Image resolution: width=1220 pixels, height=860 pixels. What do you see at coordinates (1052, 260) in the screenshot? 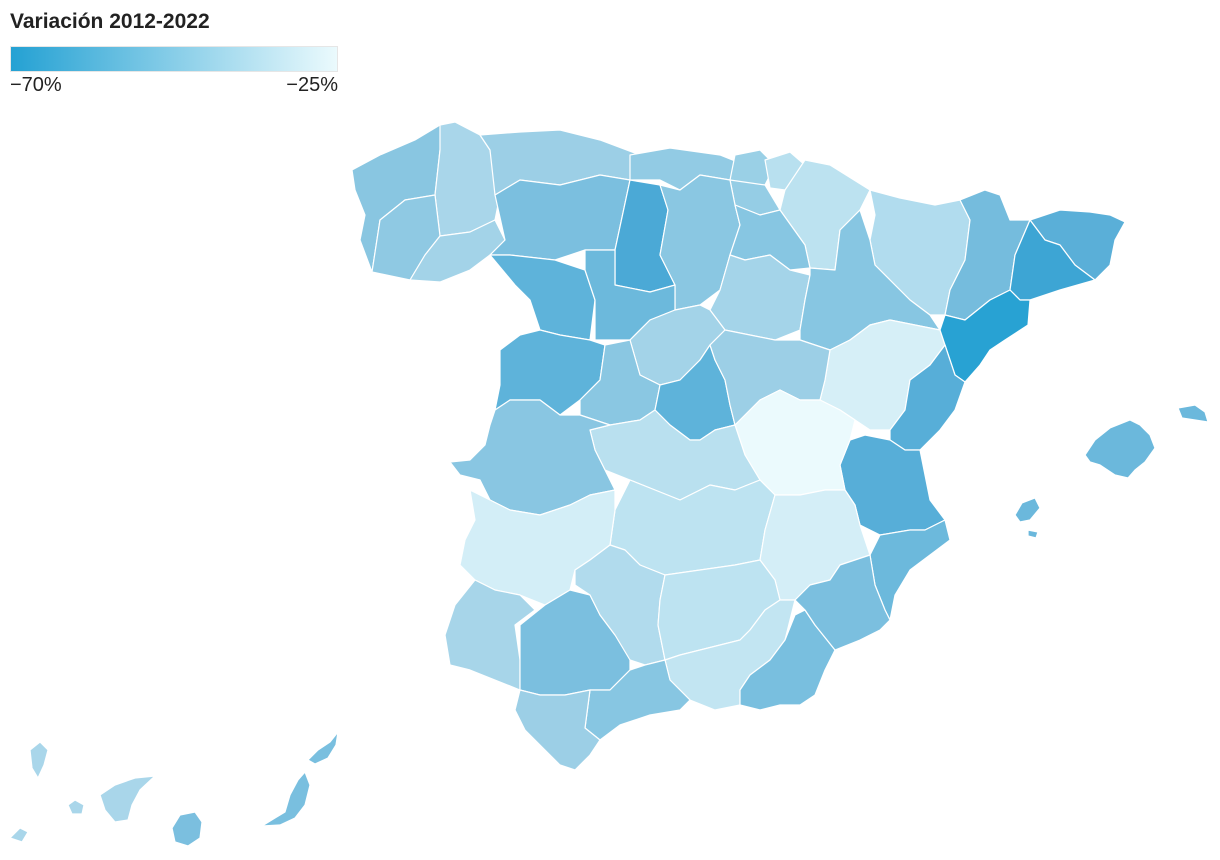
I see `province-barcelona` at bounding box center [1052, 260].